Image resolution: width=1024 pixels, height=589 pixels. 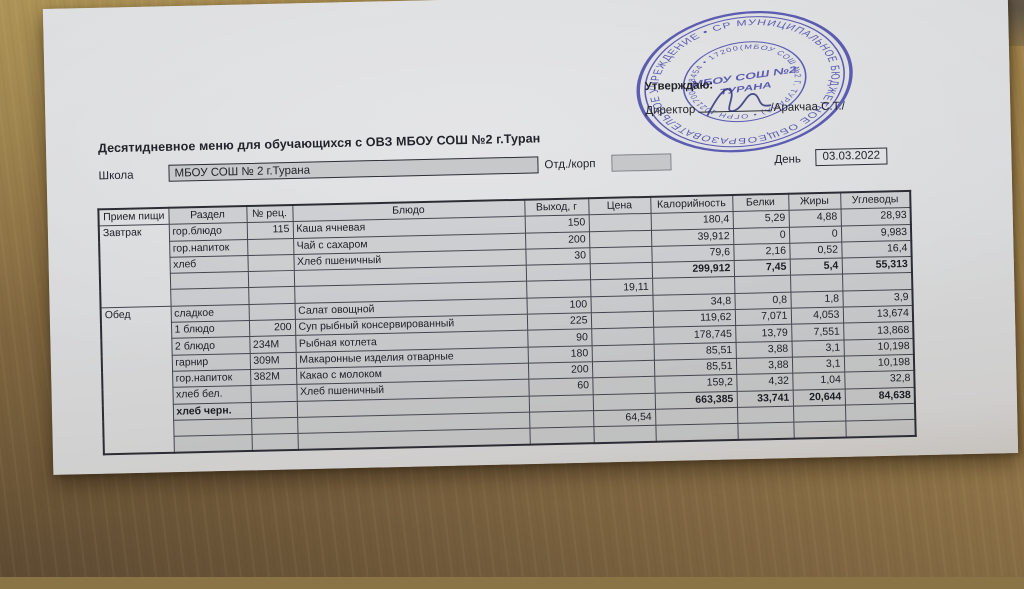 I want to click on column-header: Калорийность, so click(x=691, y=204).